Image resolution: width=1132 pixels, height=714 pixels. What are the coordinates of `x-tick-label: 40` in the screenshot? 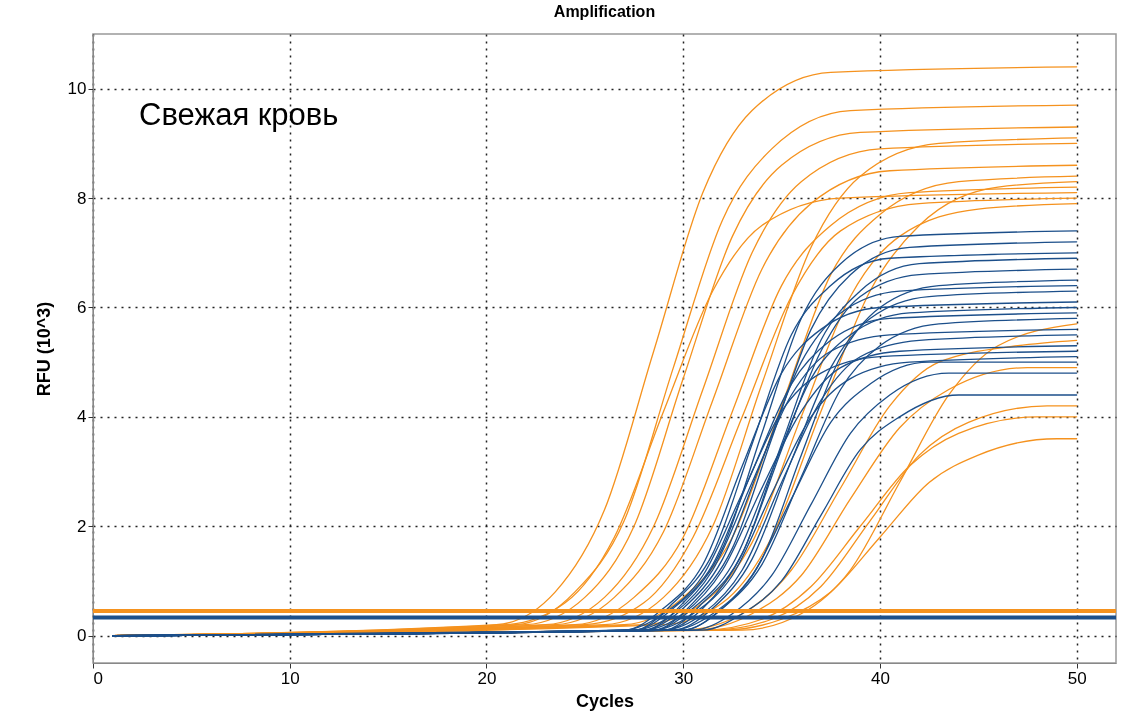 It's located at (880, 678).